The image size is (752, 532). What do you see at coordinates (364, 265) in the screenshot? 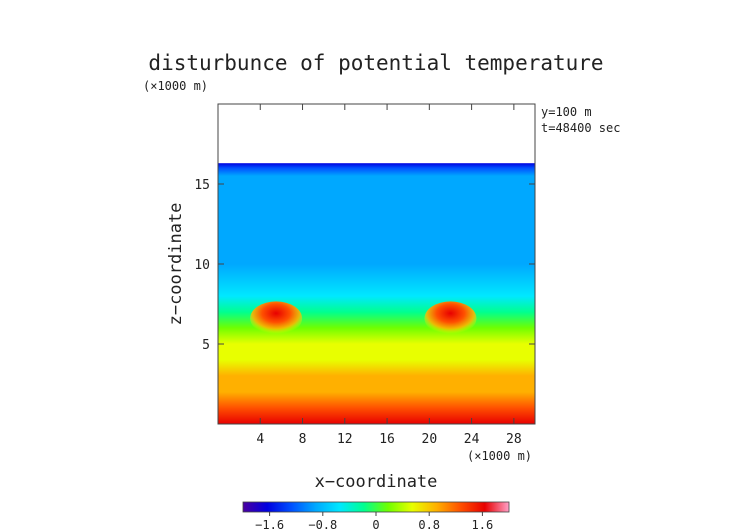
I see `z-axis-ticks: 5 10 15` at bounding box center [364, 265].